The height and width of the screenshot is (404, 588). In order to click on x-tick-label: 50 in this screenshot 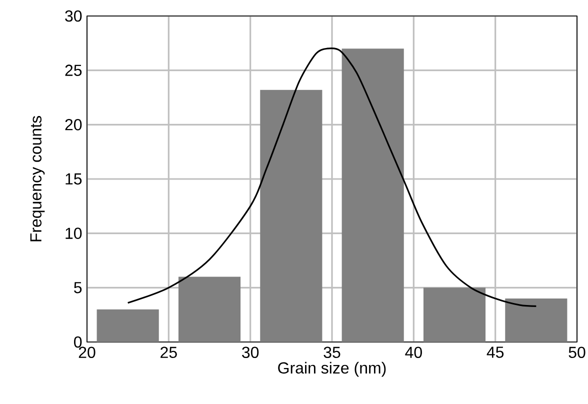, I will do `click(577, 352)`.